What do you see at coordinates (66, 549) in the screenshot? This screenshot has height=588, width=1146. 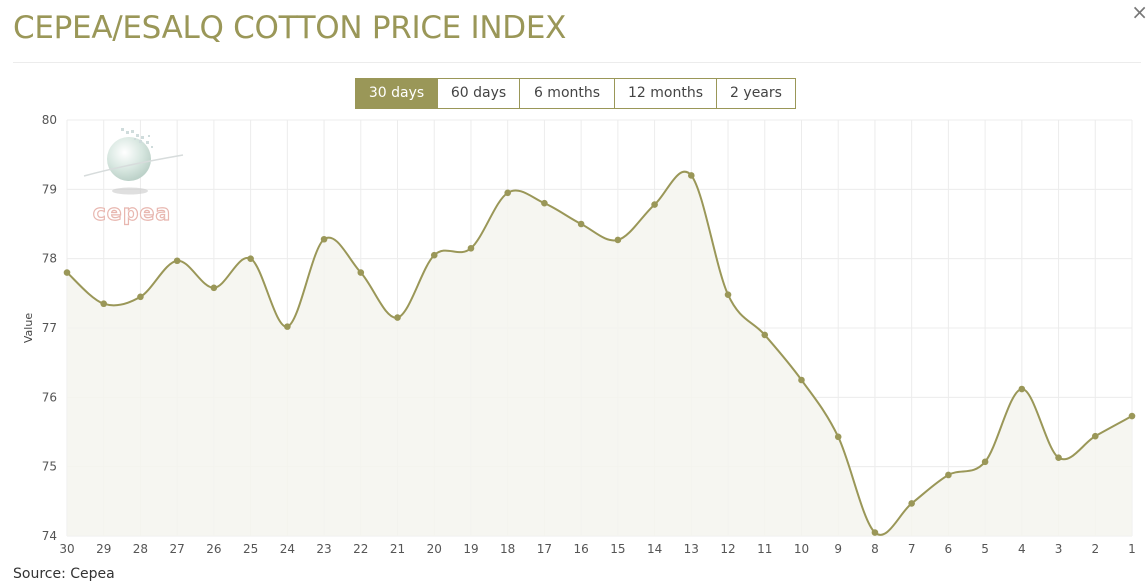 I see `x-tick-label: 30` at bounding box center [66, 549].